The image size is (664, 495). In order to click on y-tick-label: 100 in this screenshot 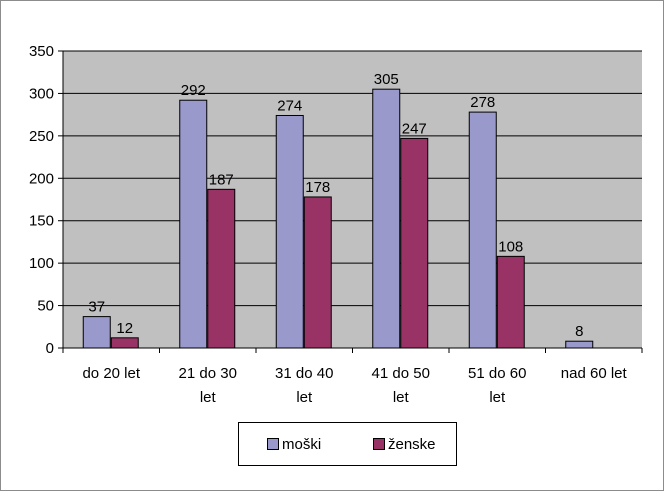, I will do `click(41, 263)`.